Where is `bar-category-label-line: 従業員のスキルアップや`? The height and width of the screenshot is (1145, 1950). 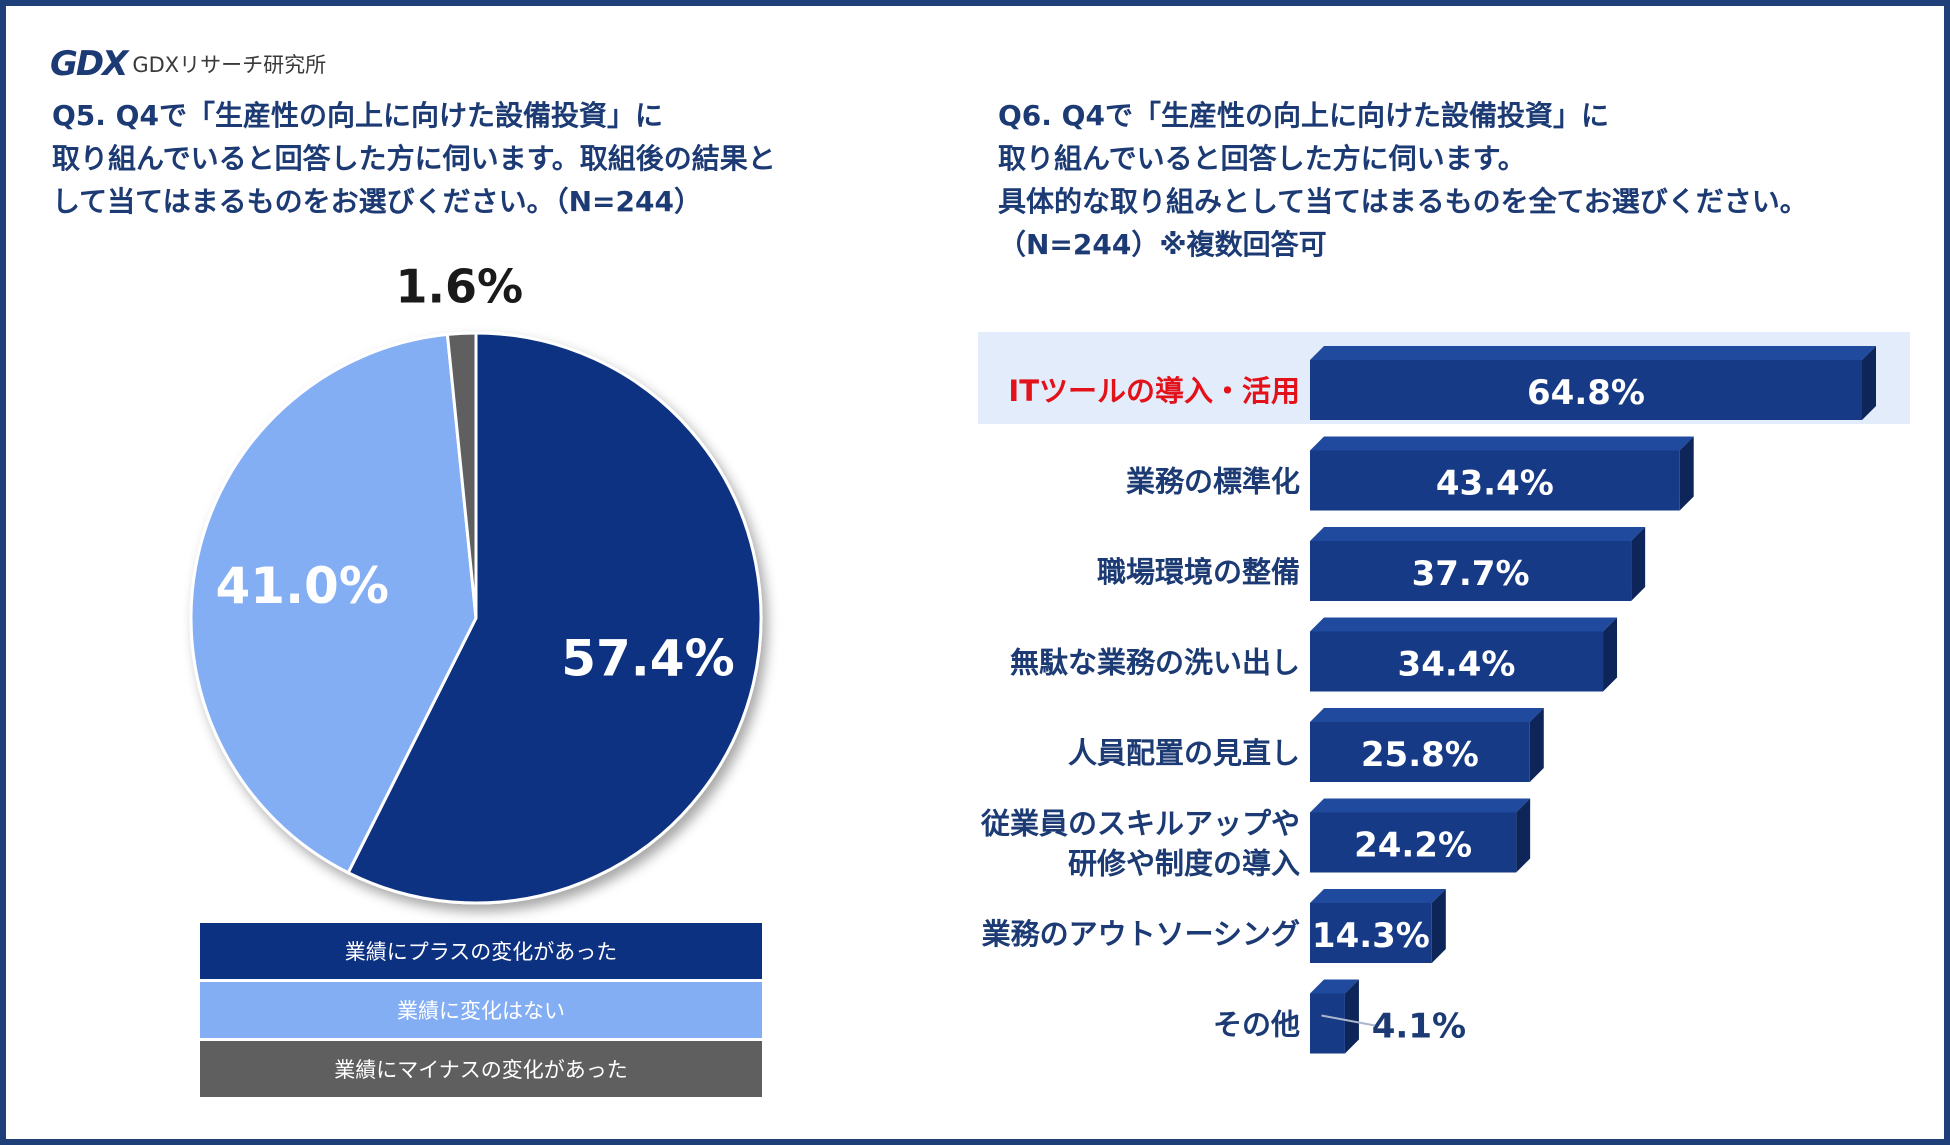 bar-category-label-line: 従業員のスキルアップや is located at coordinates (1140, 824).